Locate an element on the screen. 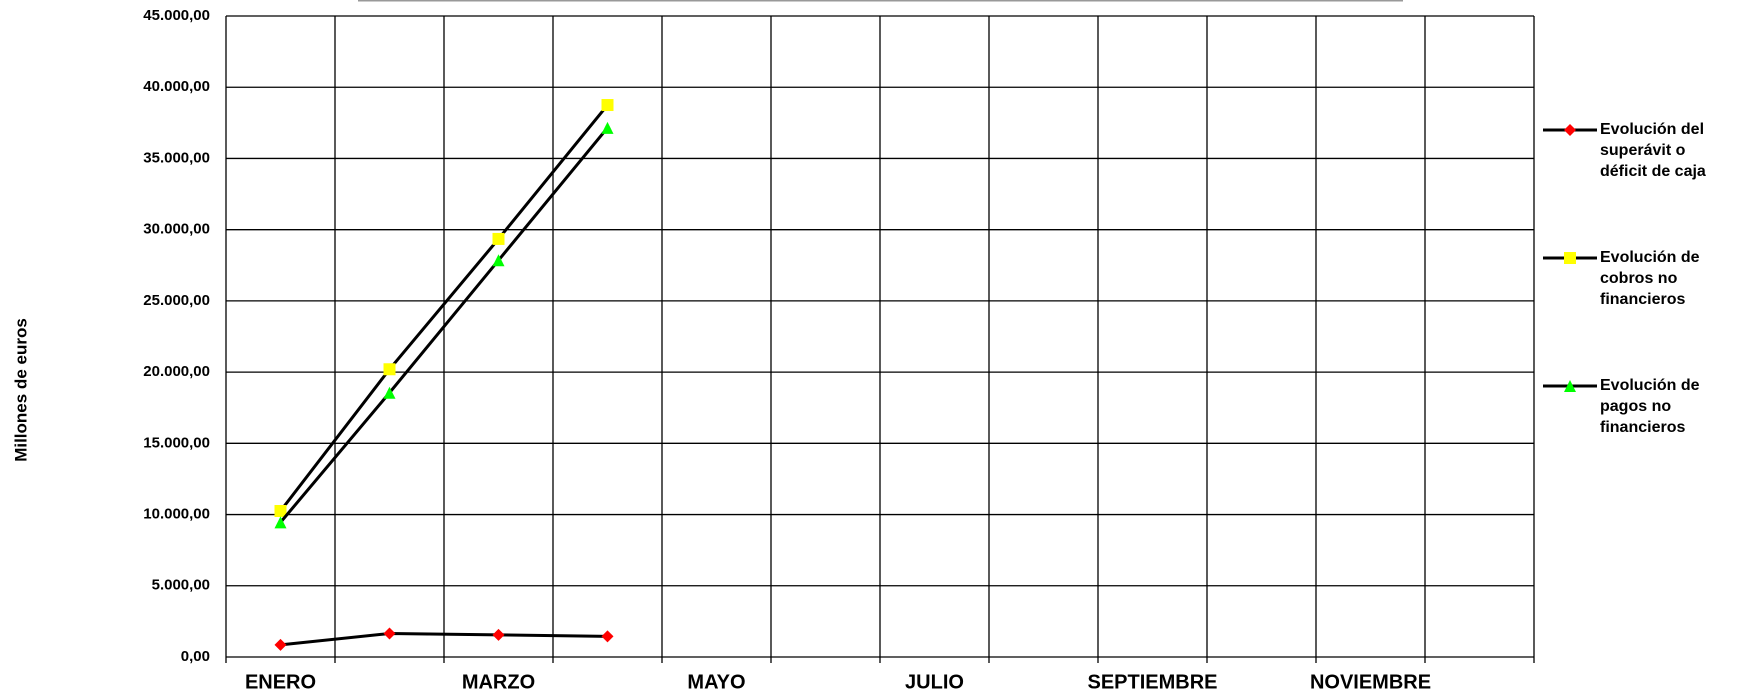  x-tick-label: NOVIEMBRE is located at coordinates (1370, 682).